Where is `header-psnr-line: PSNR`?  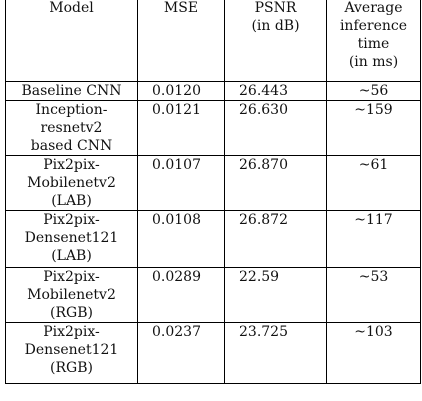 header-psnr-line: PSNR is located at coordinates (275, 8).